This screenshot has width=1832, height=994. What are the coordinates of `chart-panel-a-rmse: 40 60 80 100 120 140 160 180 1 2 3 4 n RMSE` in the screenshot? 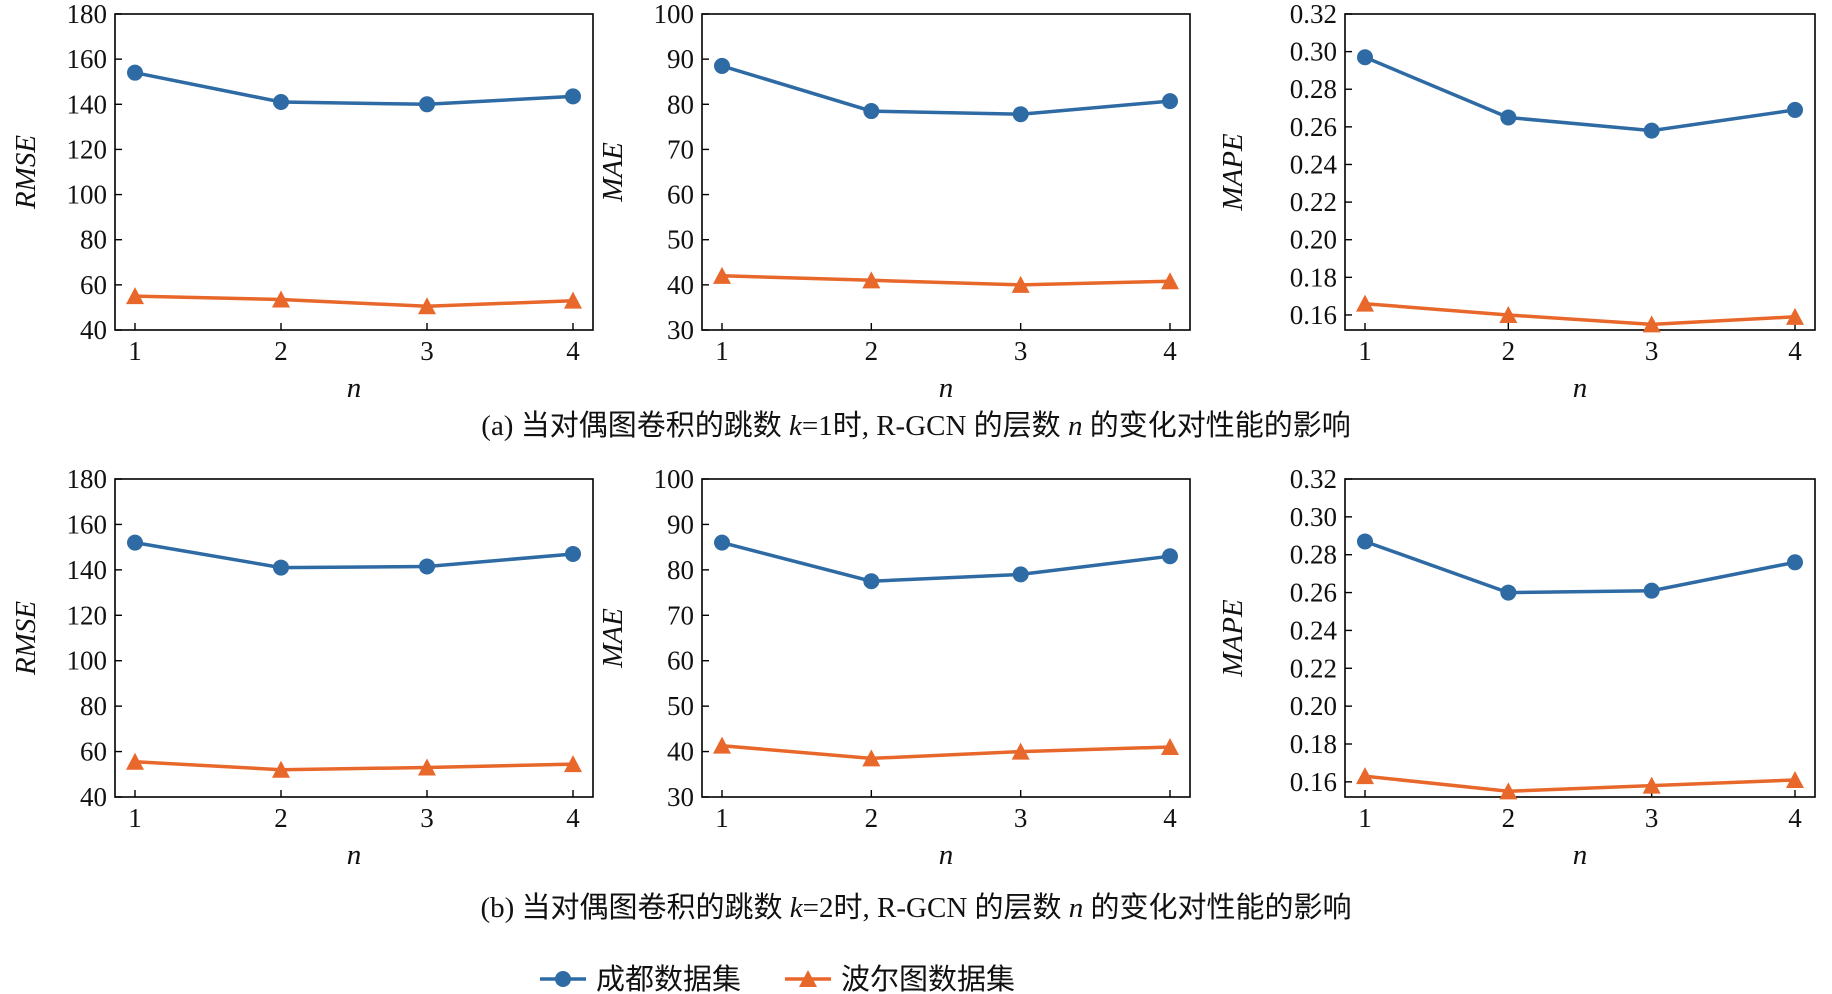 It's located at (302, 202).